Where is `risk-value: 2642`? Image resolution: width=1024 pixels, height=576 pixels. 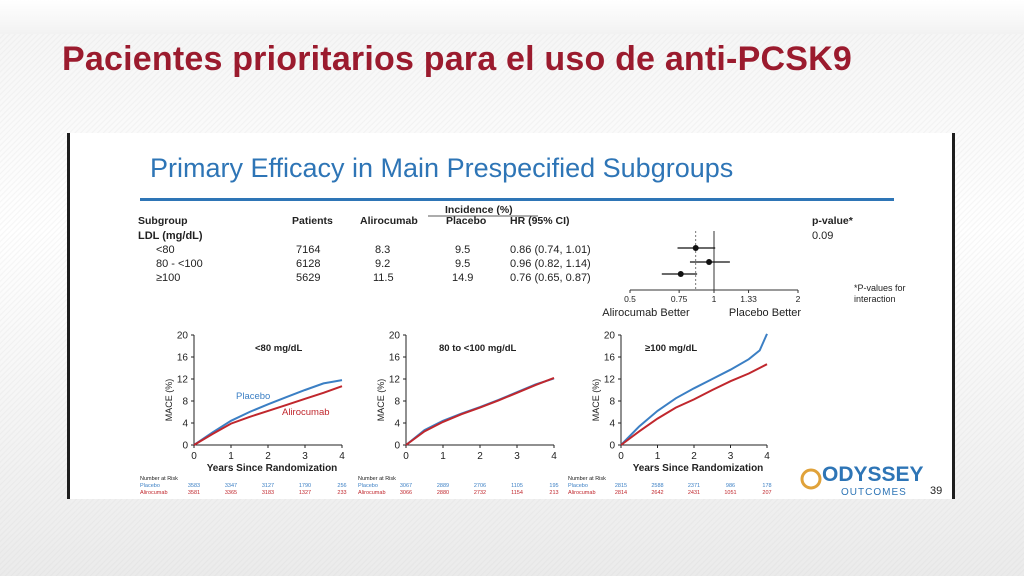
risk-value: 2642 is located at coordinates (657, 493).